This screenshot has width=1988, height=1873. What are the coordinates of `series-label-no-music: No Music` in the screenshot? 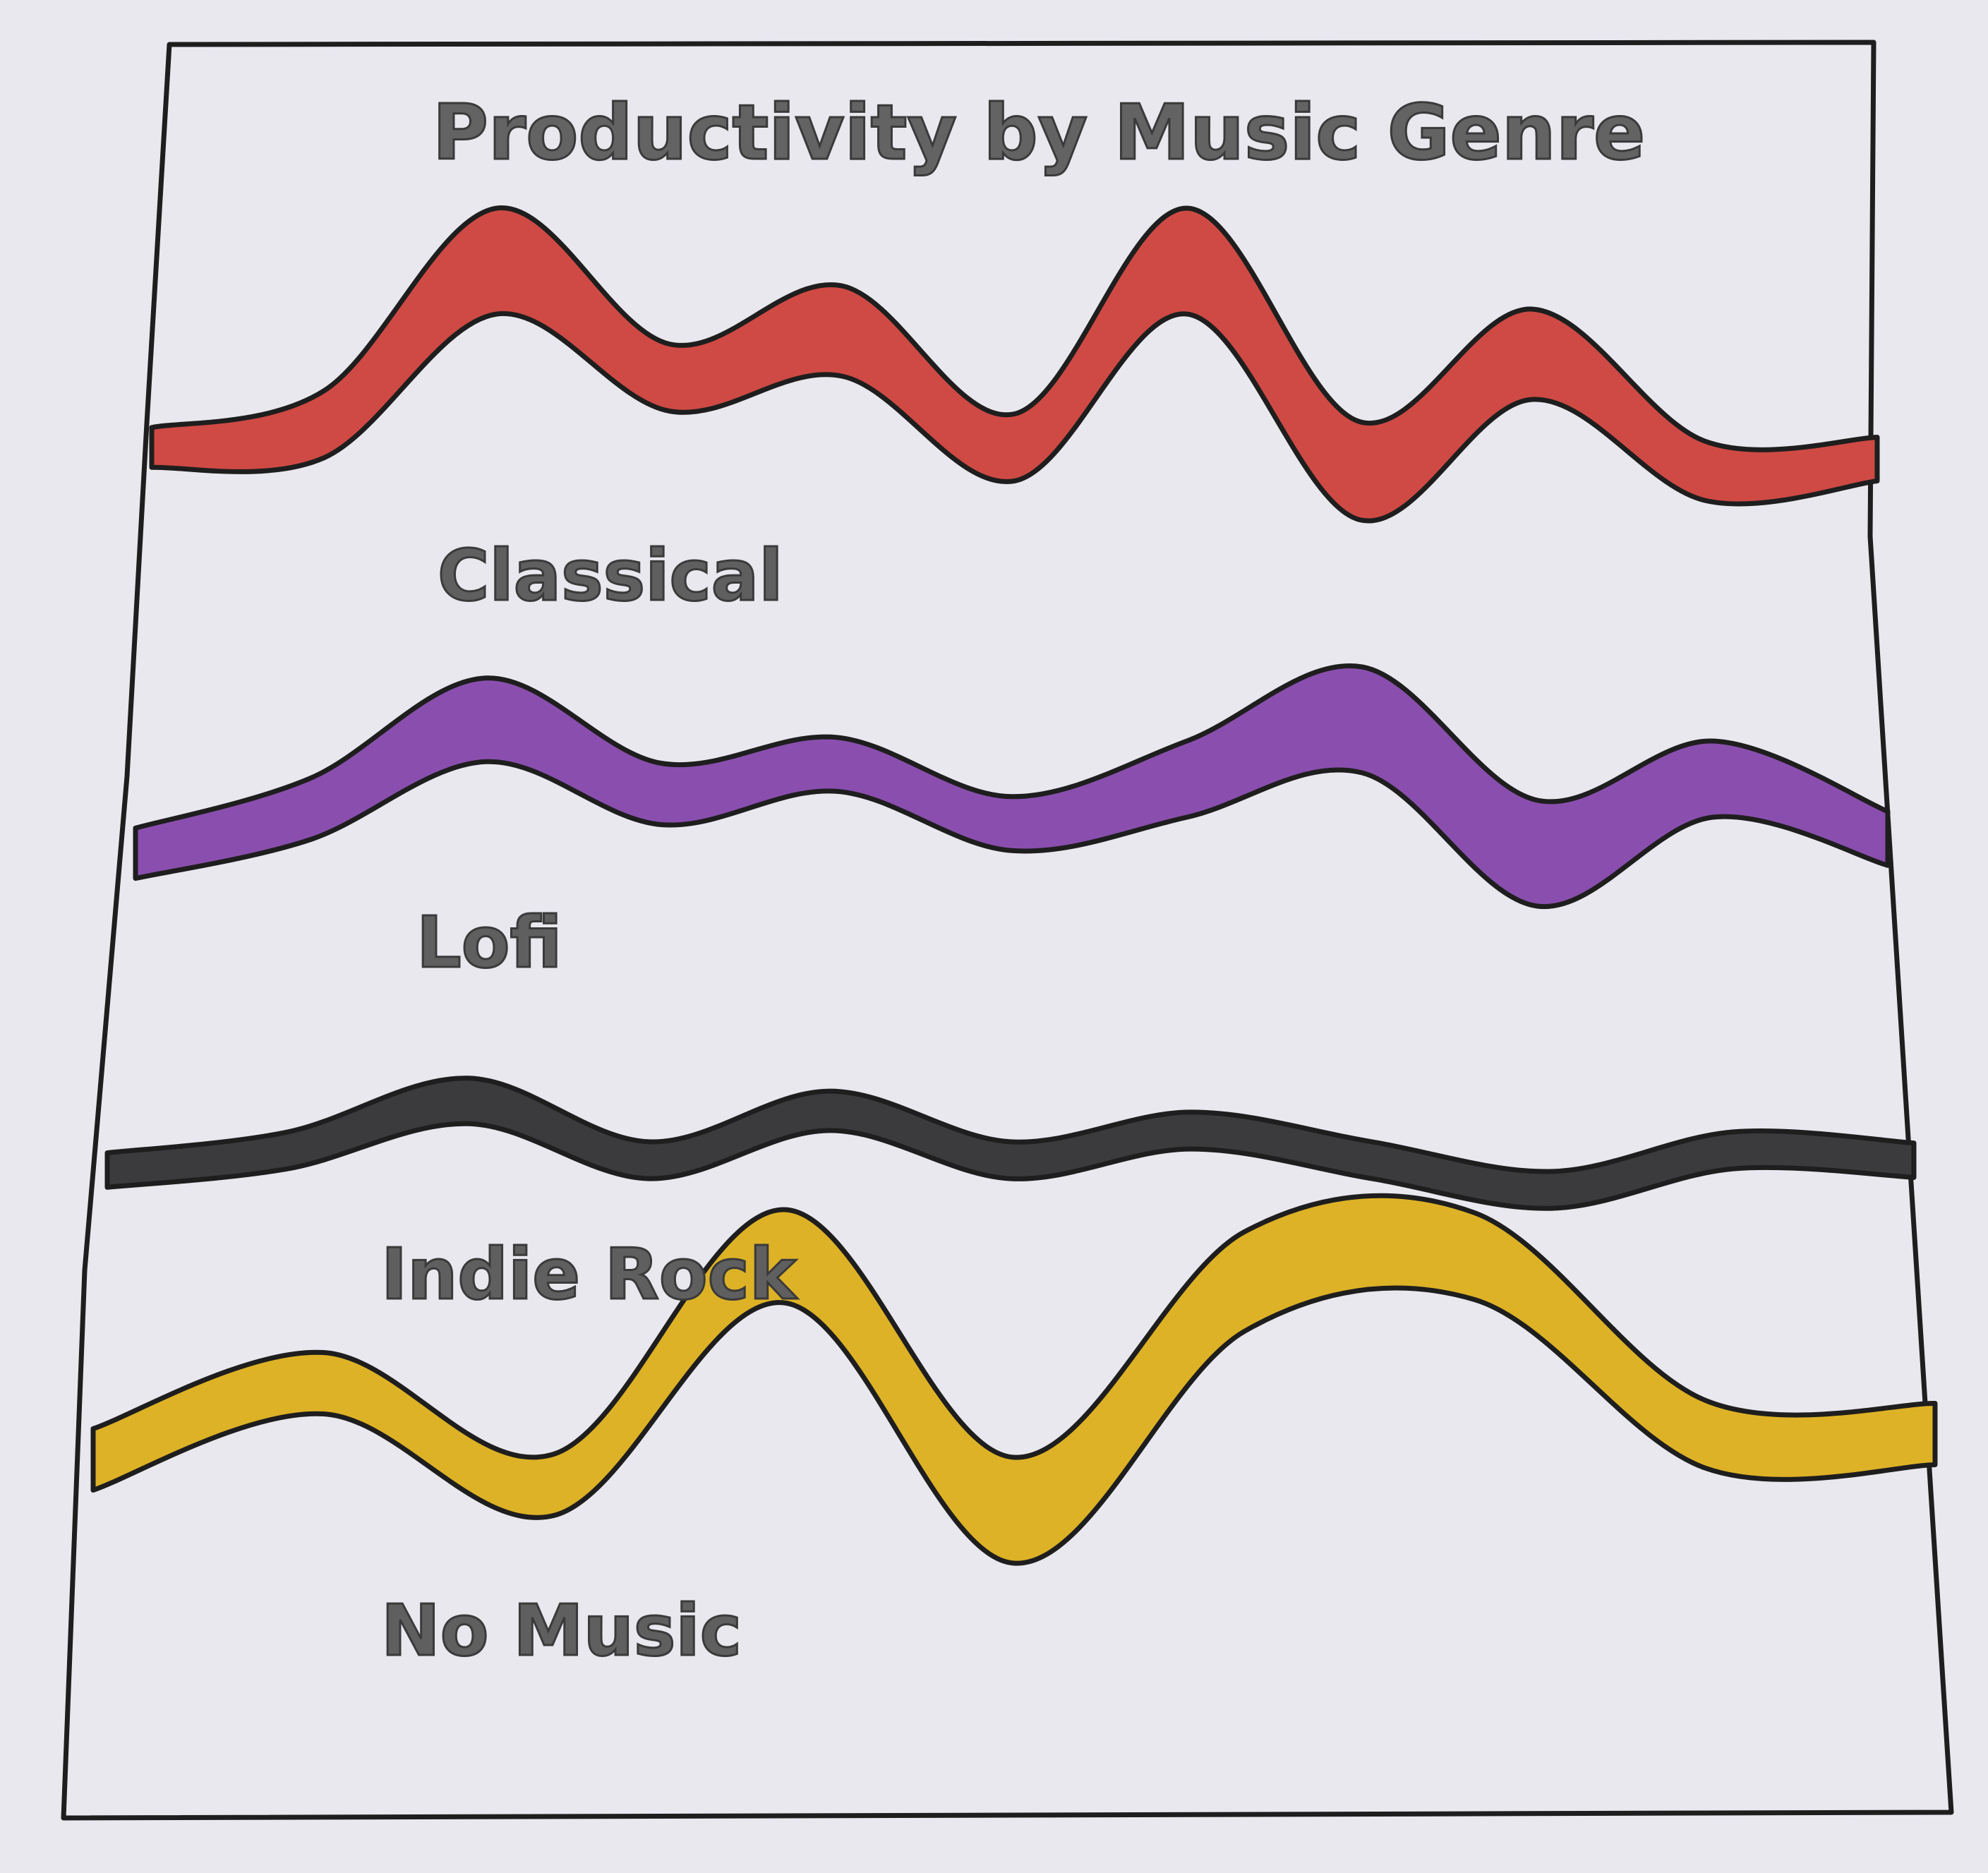 It's located at (561, 1630).